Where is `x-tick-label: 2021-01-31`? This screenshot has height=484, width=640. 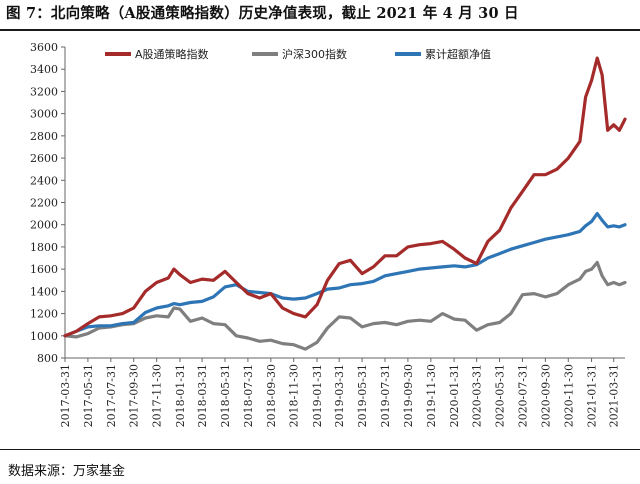 x-tick-label: 2021-01-31 is located at coordinates (592, 395).